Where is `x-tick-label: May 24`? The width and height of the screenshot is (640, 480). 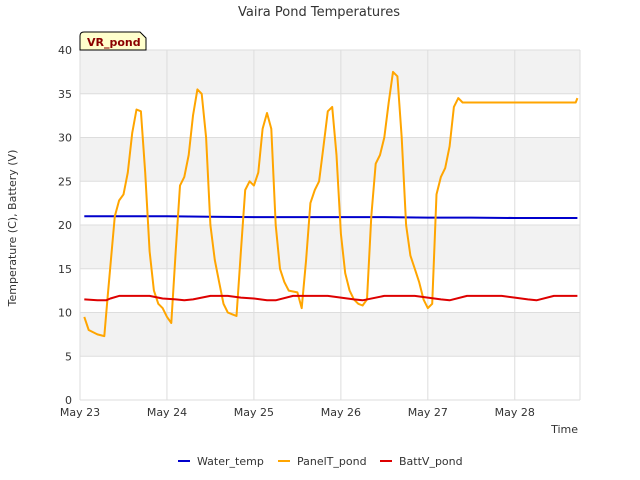
x-tick-label: May 24 is located at coordinates (167, 412).